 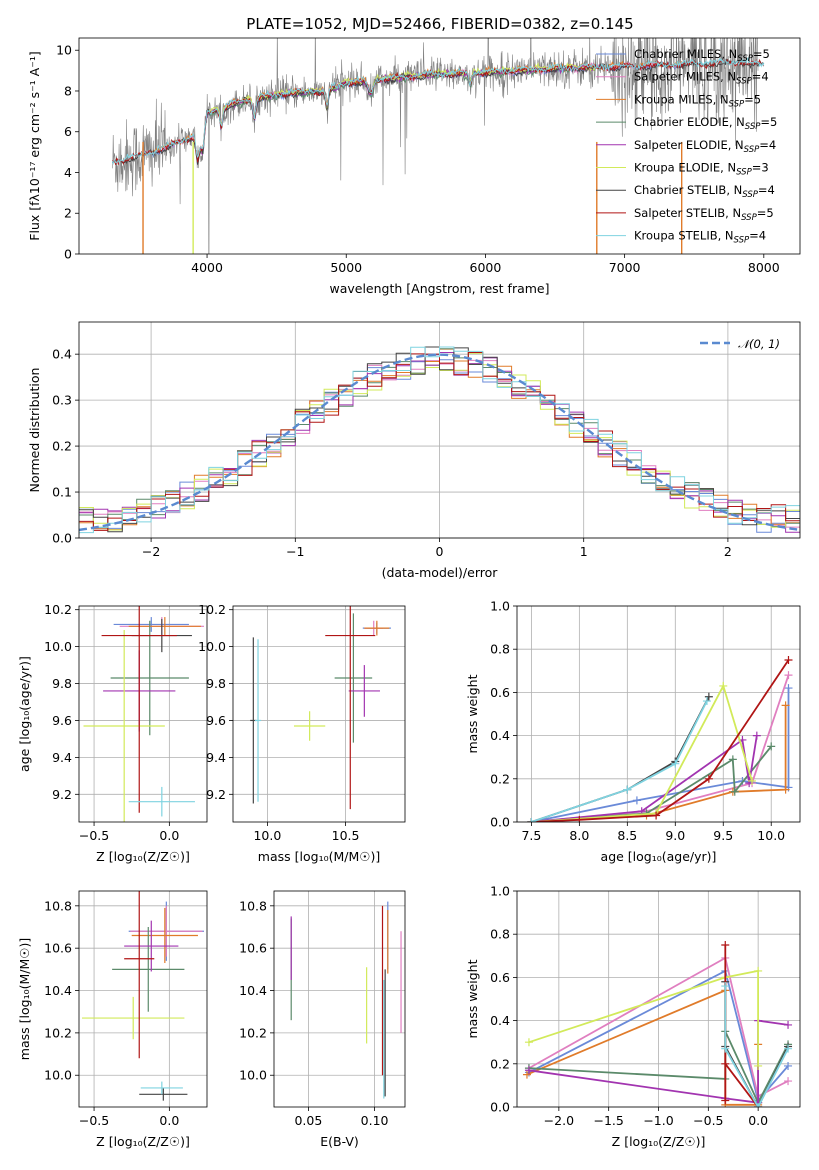 What do you see at coordinates (675, 835) in the screenshot?
I see `x-tick-label: 9.0` at bounding box center [675, 835].